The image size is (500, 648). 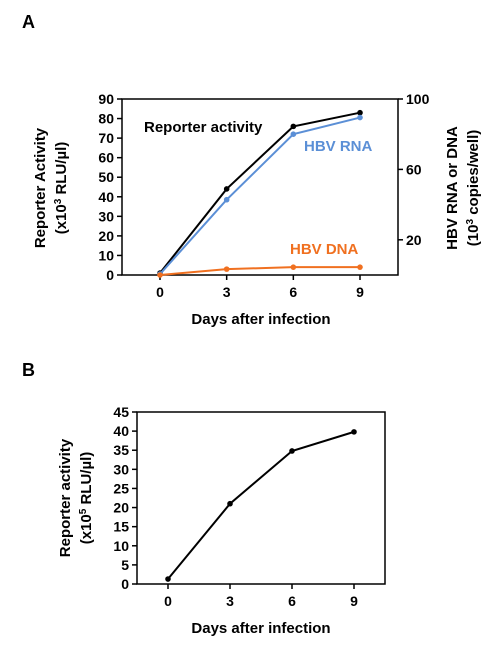 I want to click on chart-a-xtick-label: 3, so click(x=227, y=292).